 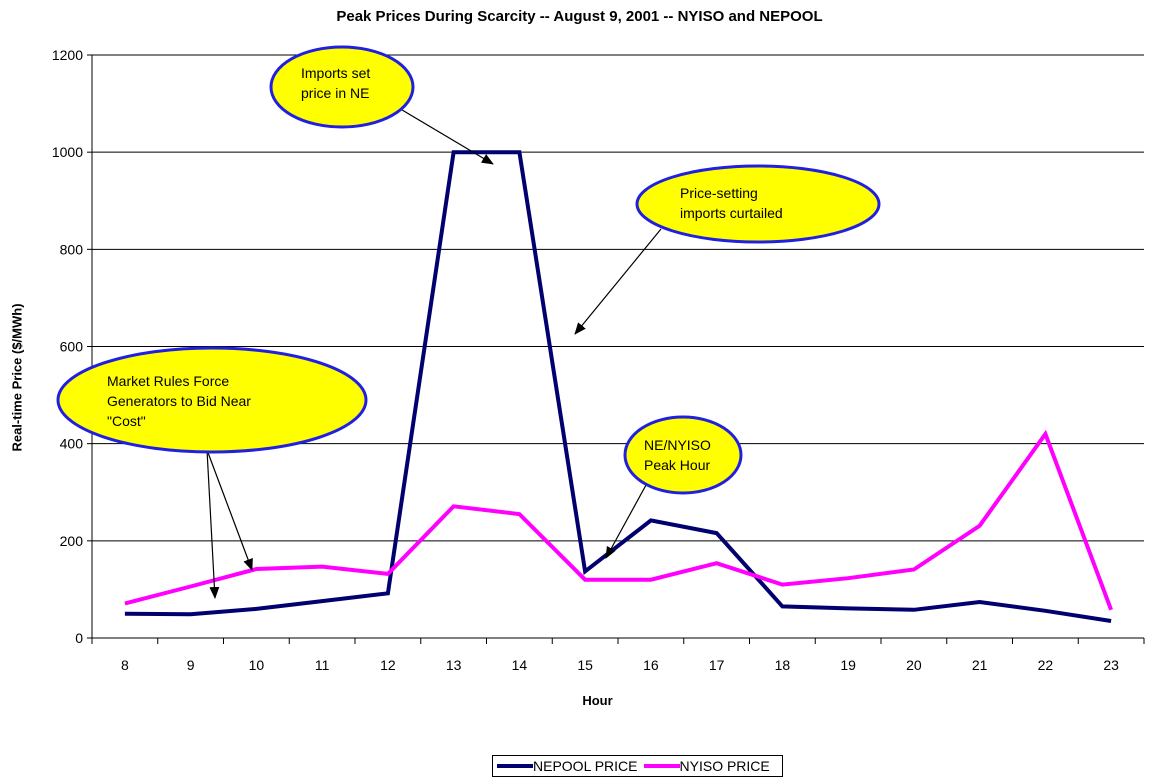 What do you see at coordinates (72, 249) in the screenshot?
I see `y-tick-label: 800` at bounding box center [72, 249].